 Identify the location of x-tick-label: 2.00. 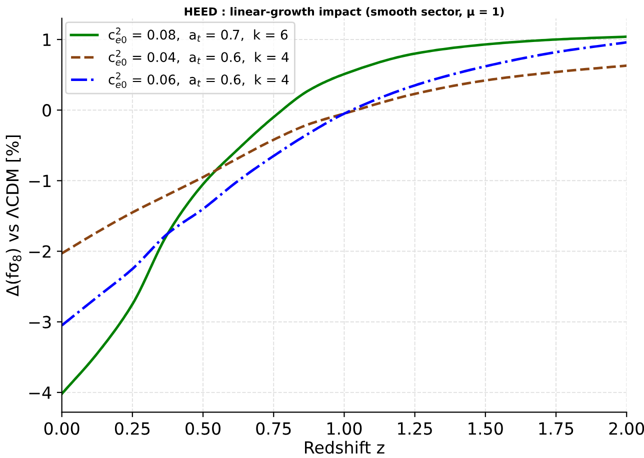
(626, 428).